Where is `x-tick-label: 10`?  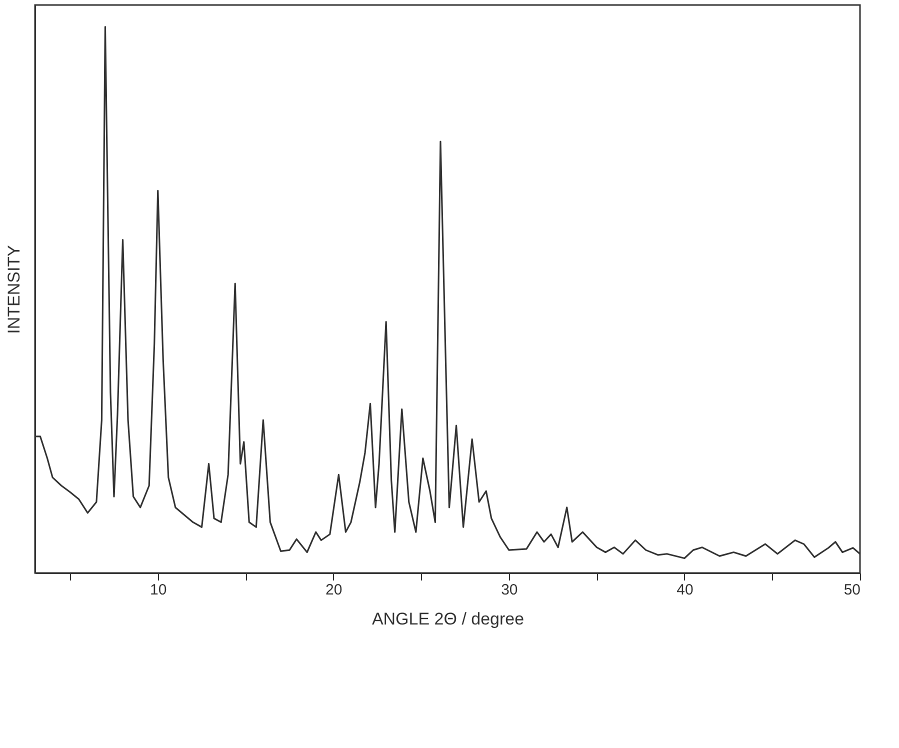 x-tick-label: 10 is located at coordinates (158, 590).